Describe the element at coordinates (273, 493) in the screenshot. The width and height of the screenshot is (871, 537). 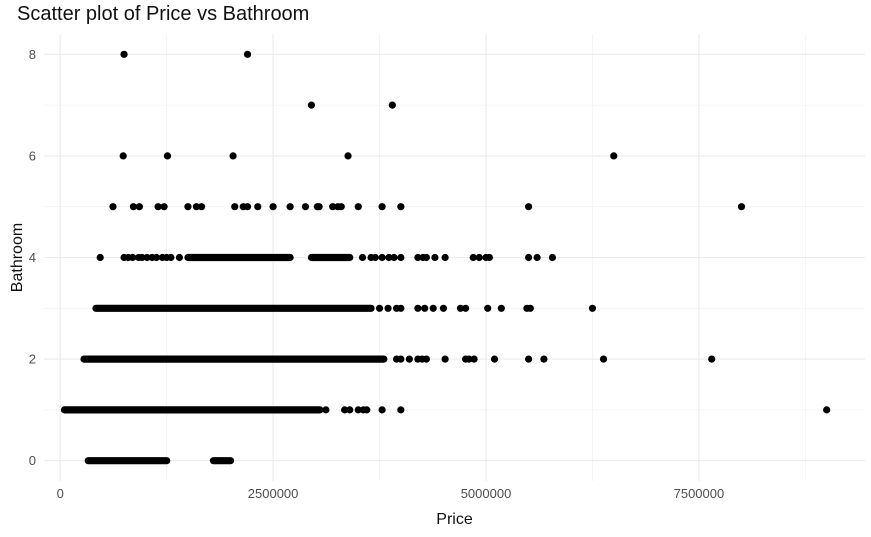
I see `x-tick-label: 2500000` at that location.